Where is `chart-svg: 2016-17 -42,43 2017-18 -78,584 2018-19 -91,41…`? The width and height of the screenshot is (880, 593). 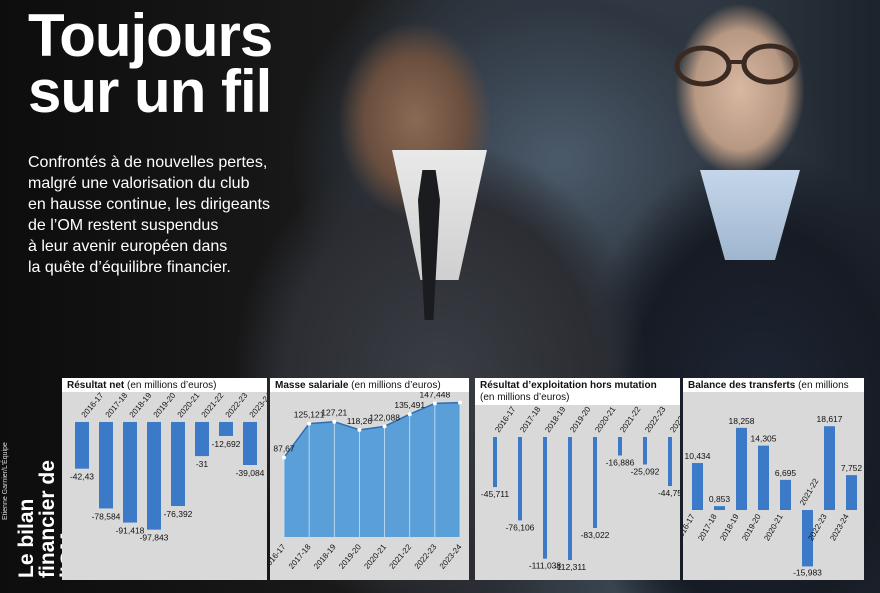
chart-svg: 2016-17 -42,43 2017-18 -78,584 2018-19 -91,41… is located at coordinates (172, 467).